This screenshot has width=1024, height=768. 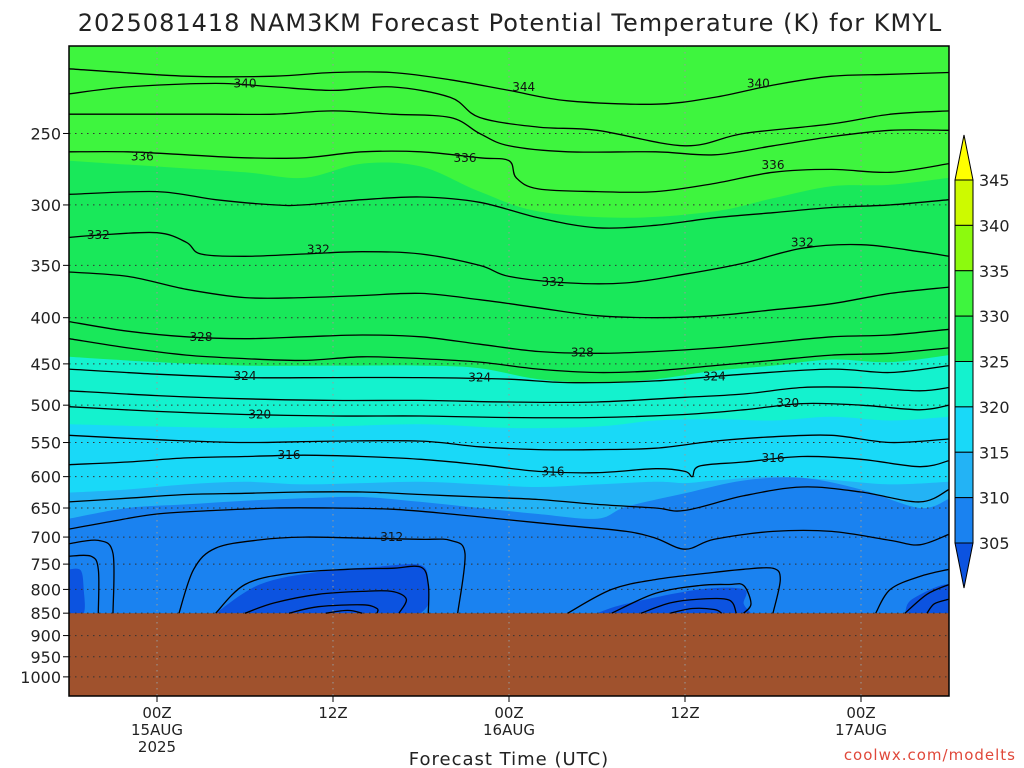 I want to click on ytick-label-950: 950, so click(x=45, y=657).